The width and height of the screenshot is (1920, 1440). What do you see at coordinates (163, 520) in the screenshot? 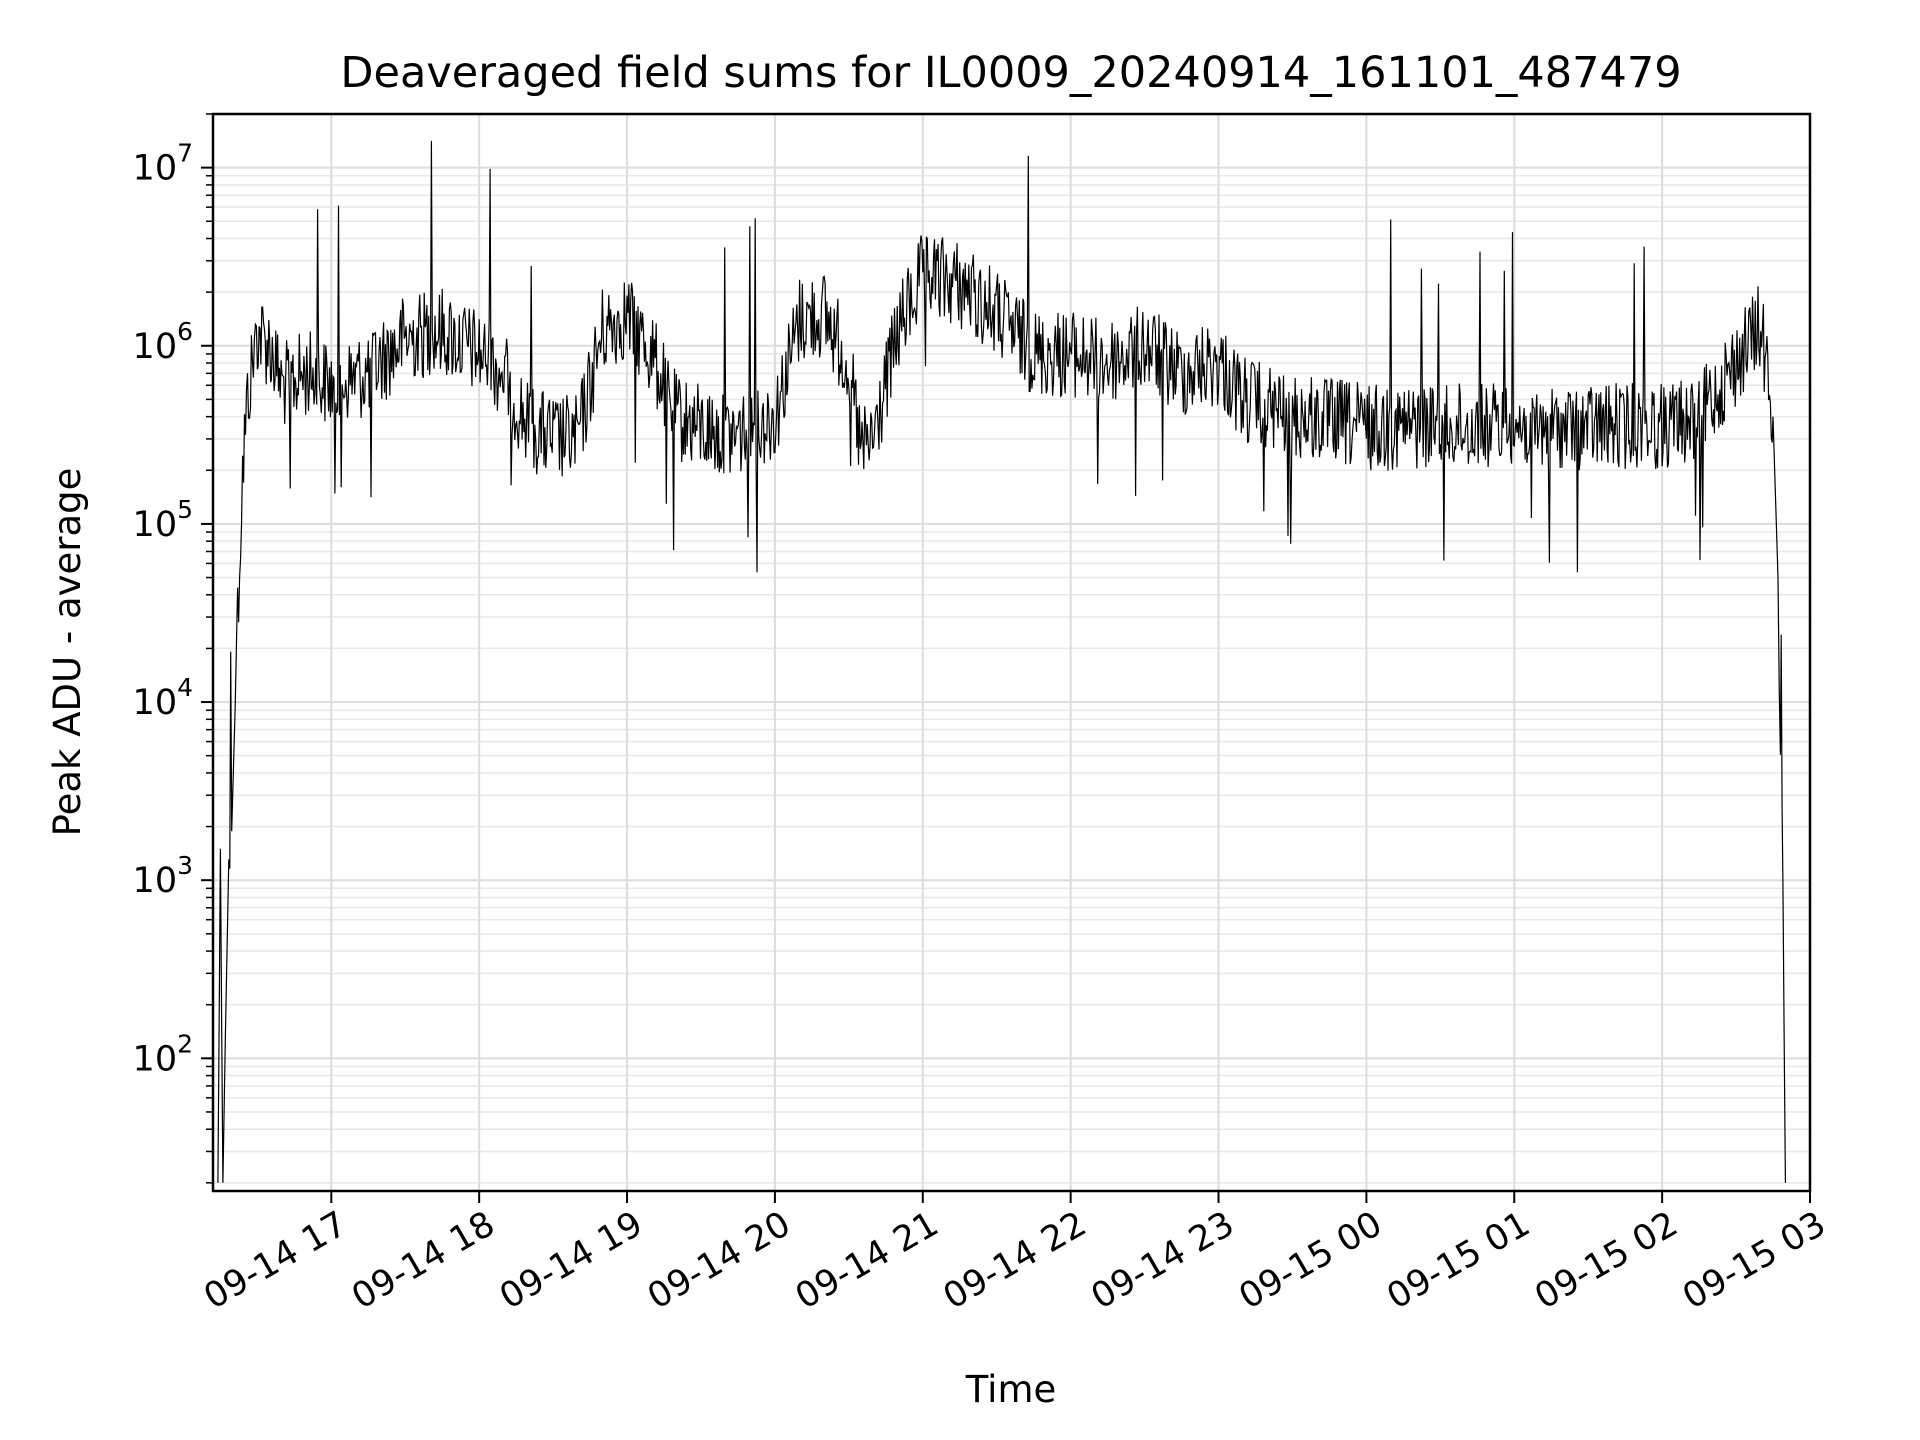
I see `y-tick-label: 10⁵` at bounding box center [163, 520].